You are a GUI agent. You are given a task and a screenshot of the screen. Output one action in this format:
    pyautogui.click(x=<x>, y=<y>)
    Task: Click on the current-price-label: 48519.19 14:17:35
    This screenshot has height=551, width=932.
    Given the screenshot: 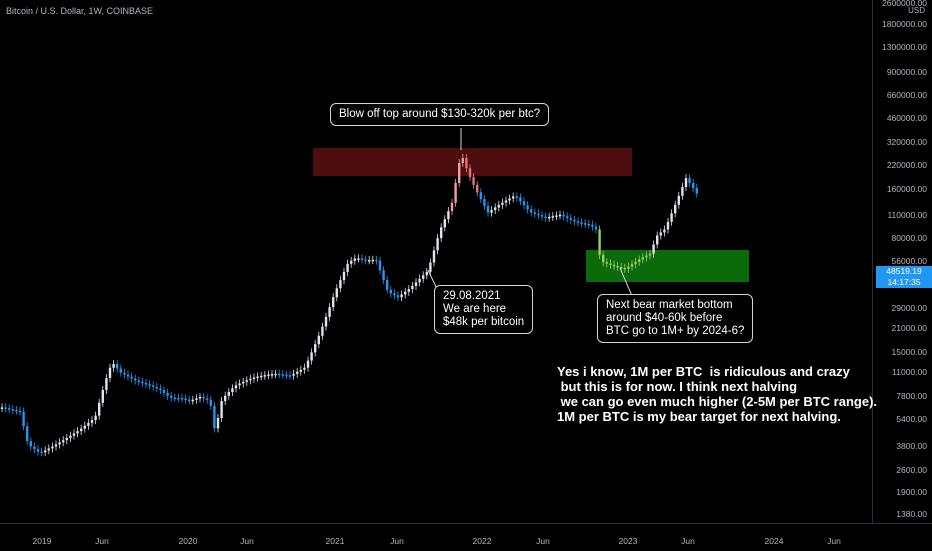 What is the action you would take?
    pyautogui.click(x=904, y=277)
    